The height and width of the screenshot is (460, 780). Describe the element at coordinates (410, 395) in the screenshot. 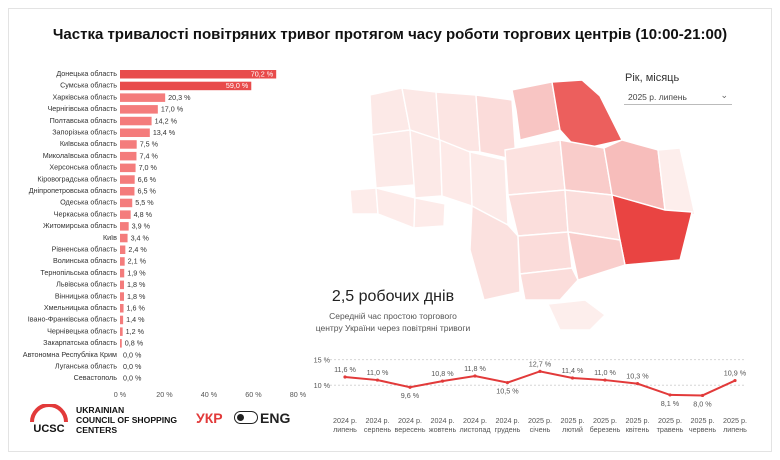

I see `point-value-label: 9,6 %` at that location.